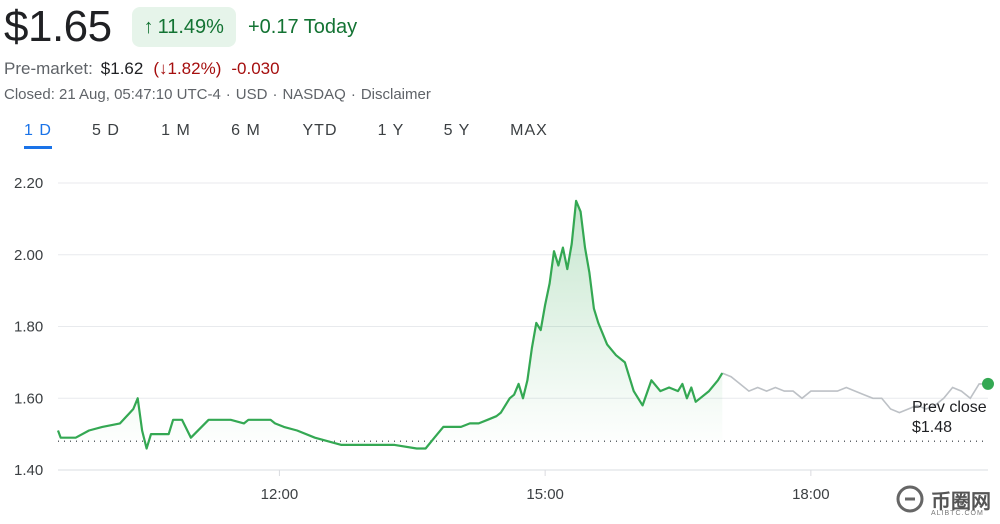 This screenshot has height=524, width=1000. I want to click on change-percent-badge: ↑ 11.49%, so click(183, 27).